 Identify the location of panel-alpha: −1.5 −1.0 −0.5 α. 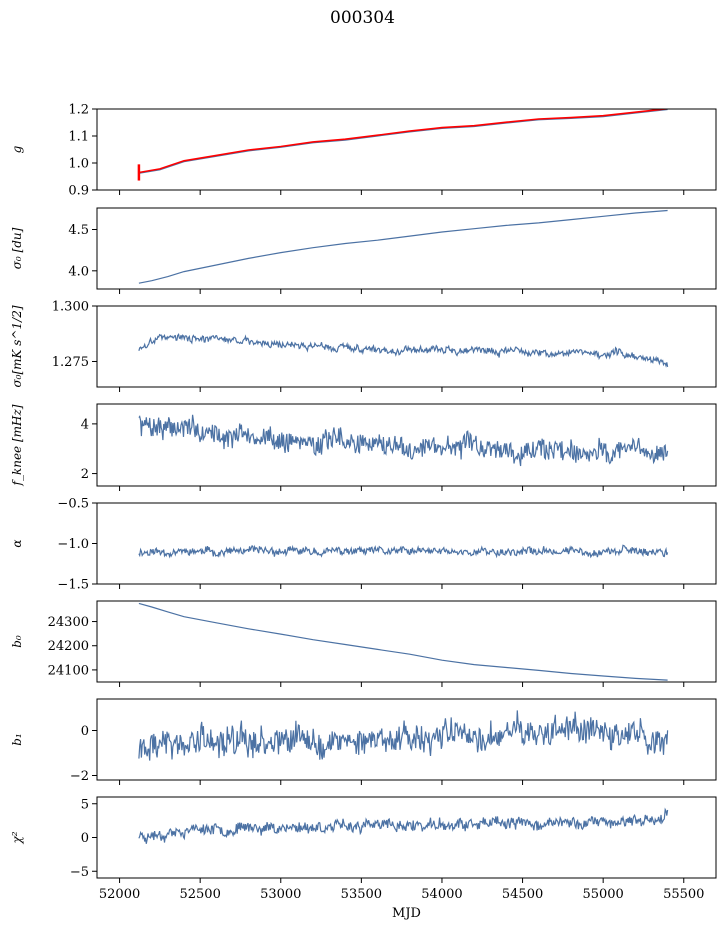
(363, 545).